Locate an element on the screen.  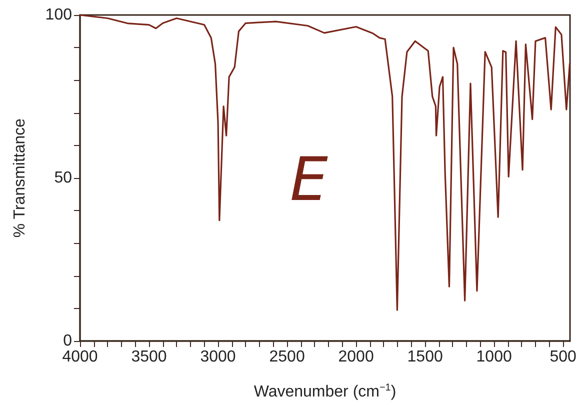
y-axis-title: % Transmittance is located at coordinates (20, 178).